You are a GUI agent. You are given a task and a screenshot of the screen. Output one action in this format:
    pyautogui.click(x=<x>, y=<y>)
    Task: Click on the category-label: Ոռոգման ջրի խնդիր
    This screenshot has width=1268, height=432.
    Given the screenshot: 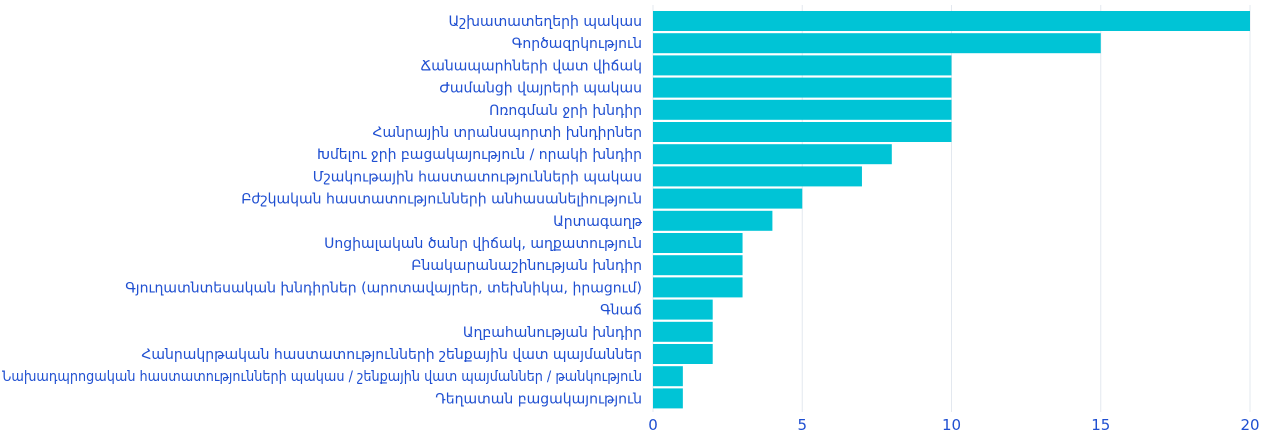 What is the action you would take?
    pyautogui.click(x=565, y=111)
    